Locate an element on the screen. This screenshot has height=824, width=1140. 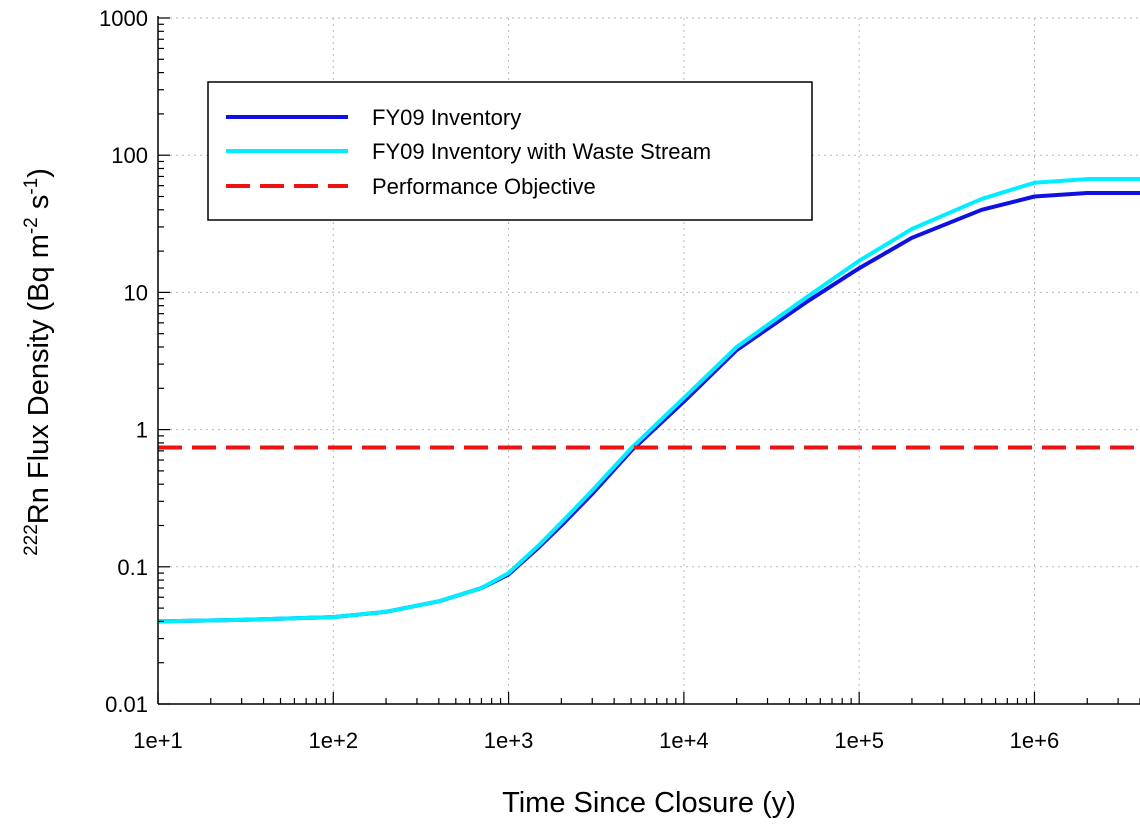
y-axis-title-exp2: -1 is located at coordinates (31, 186).